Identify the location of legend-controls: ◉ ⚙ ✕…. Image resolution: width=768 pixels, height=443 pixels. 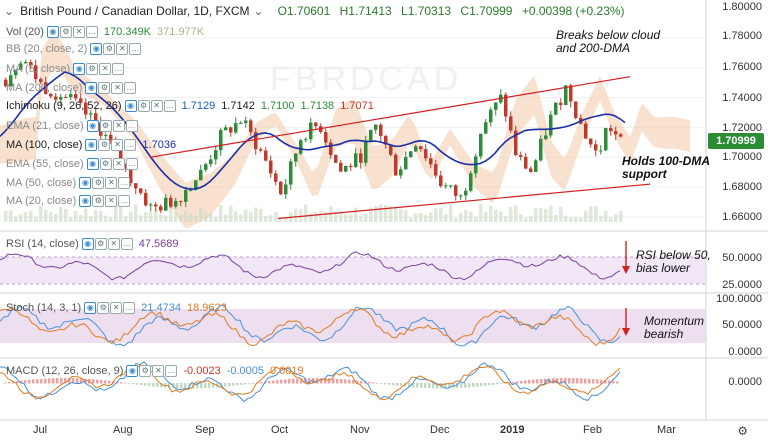
(105, 182).